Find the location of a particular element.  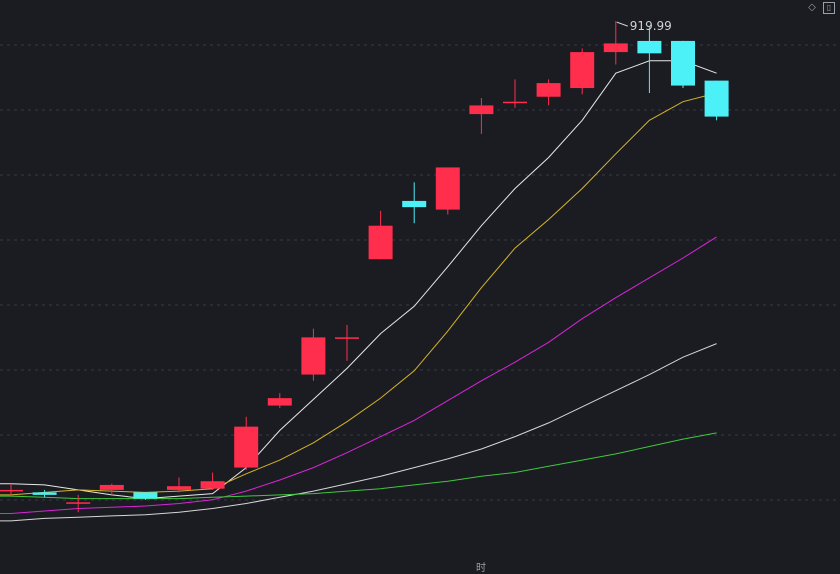

max-price-label: 919.99 is located at coordinates (651, 26).